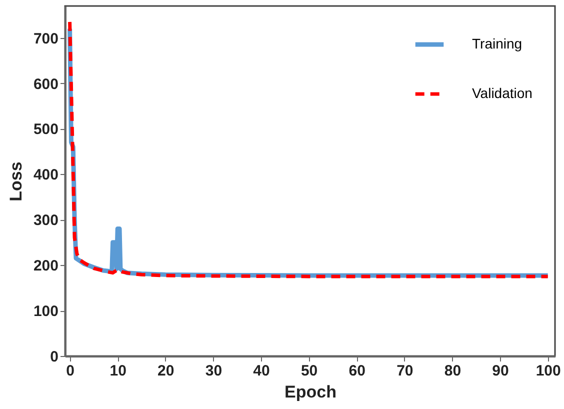 The height and width of the screenshot is (409, 564). Describe the element at coordinates (45, 175) in the screenshot. I see `y-tick-label: 400` at that location.